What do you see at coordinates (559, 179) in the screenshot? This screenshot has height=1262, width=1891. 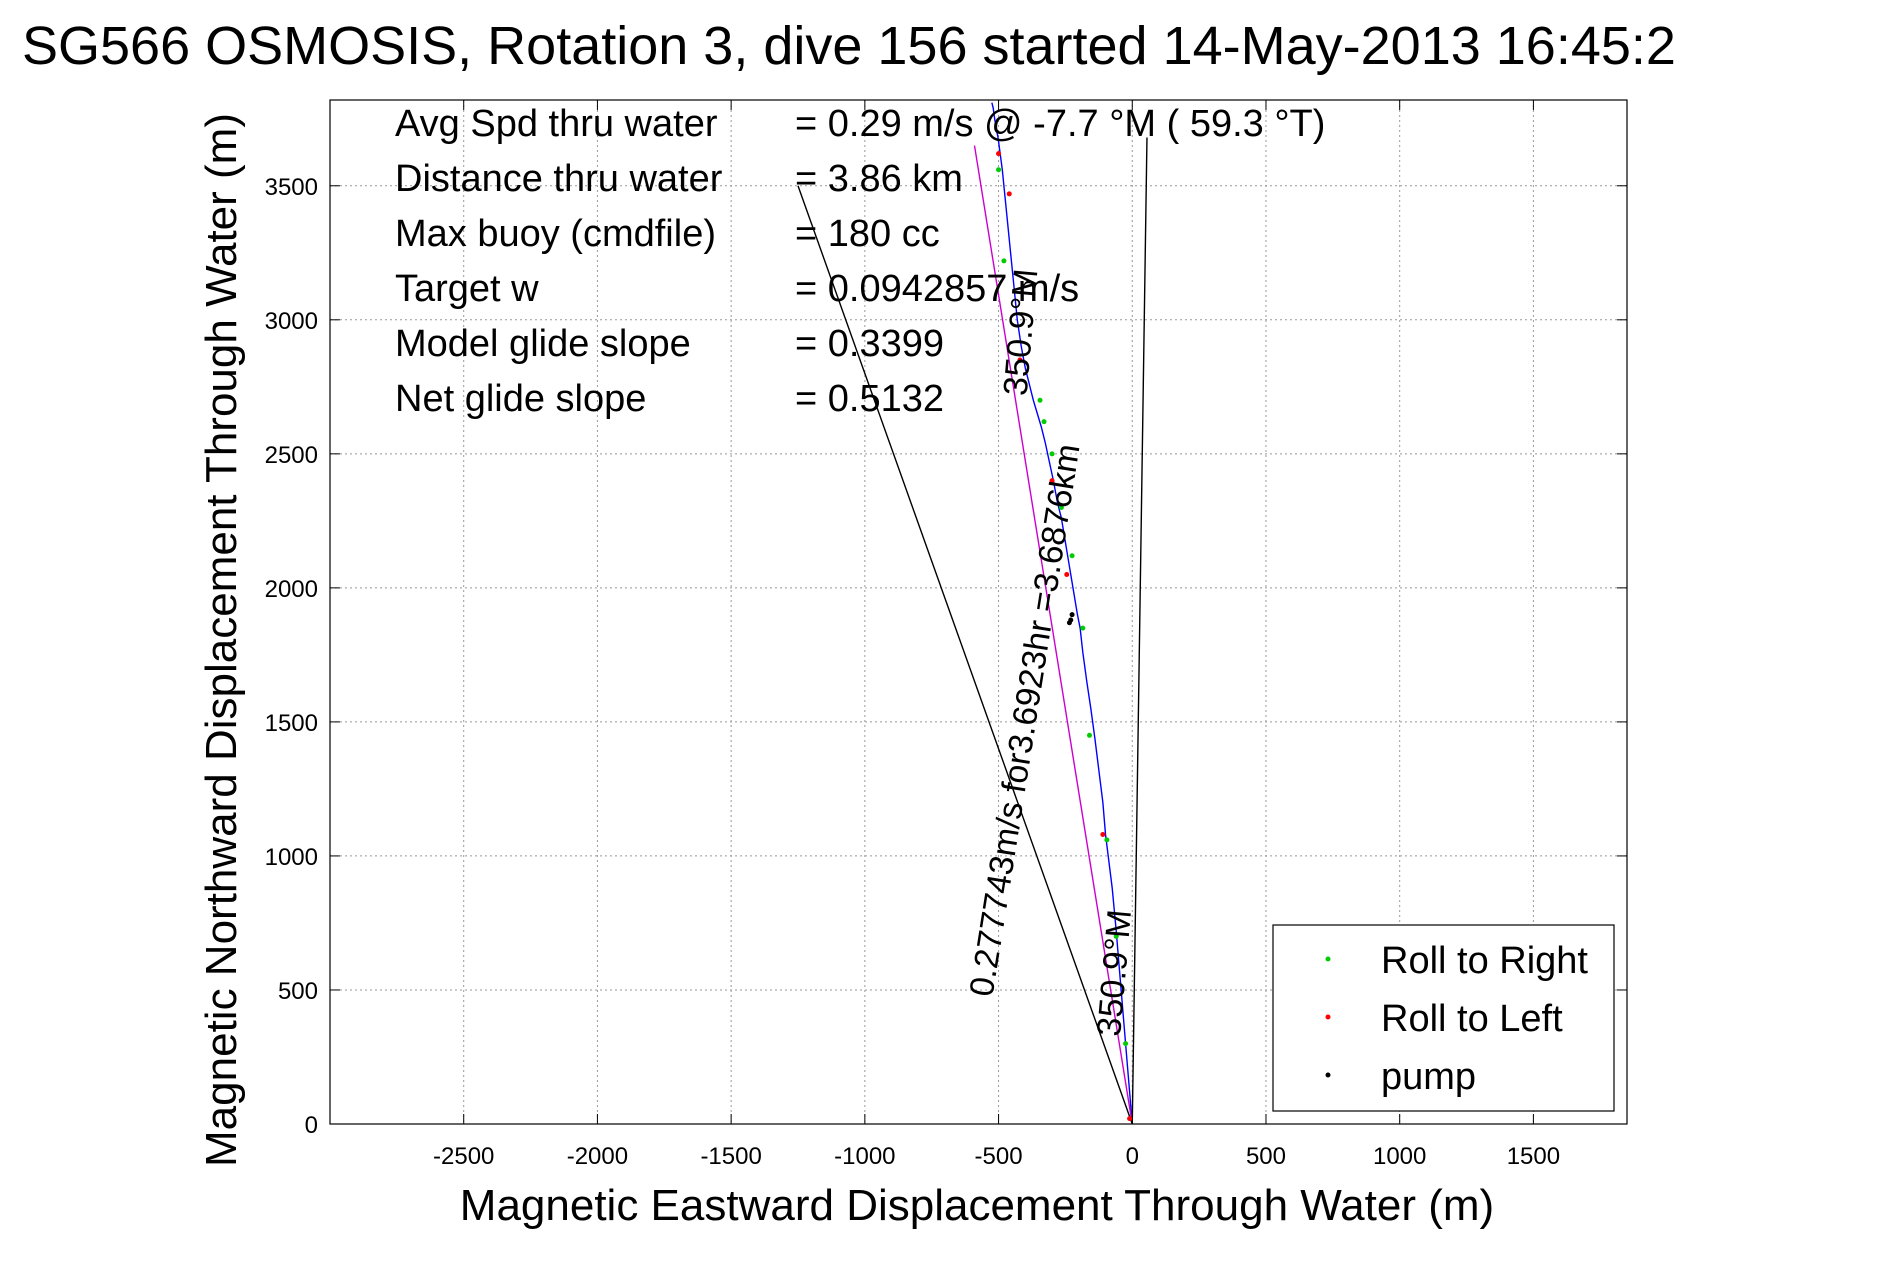 I see `stat-label: Distance thru water` at bounding box center [559, 179].